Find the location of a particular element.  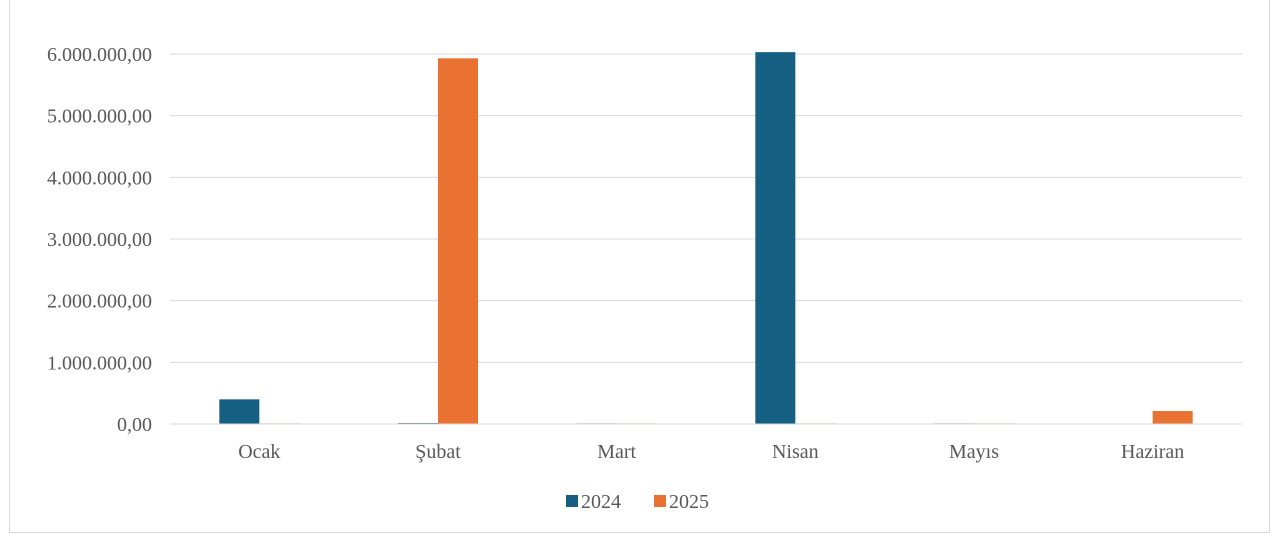

x-axis-category-labels: Ocak Şubat Mart Nisan Mayıs Haziran is located at coordinates (711, 452).